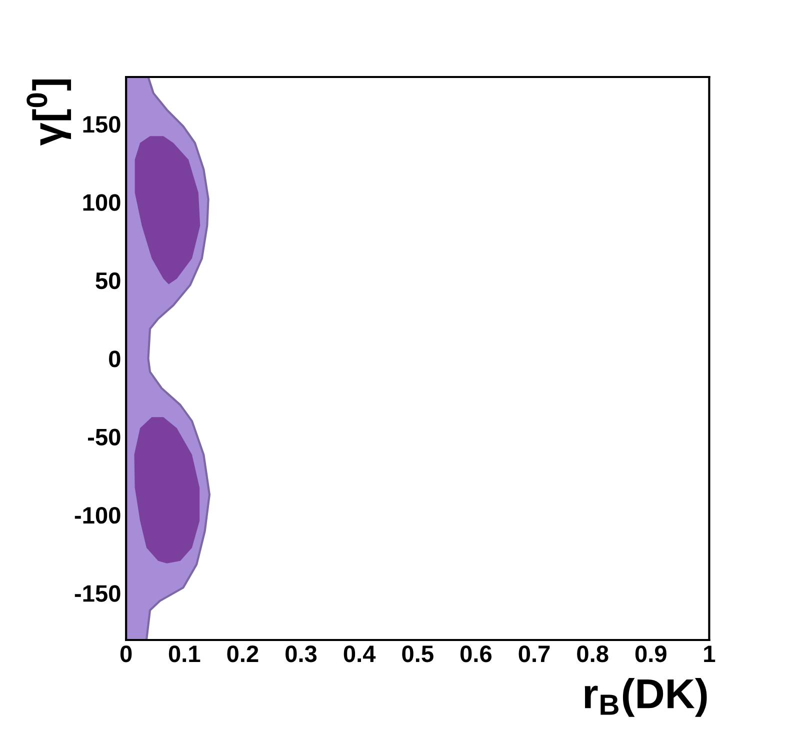  I want to click on y-tick-label: -50, so click(104, 437).